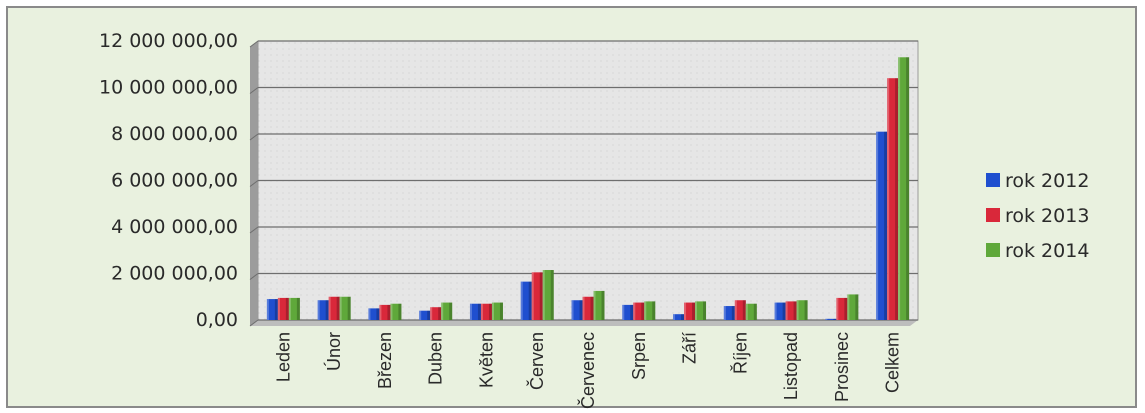 This screenshot has width=1145, height=413. Describe the element at coordinates (385, 360) in the screenshot. I see `x-tick-label: Březen` at that location.